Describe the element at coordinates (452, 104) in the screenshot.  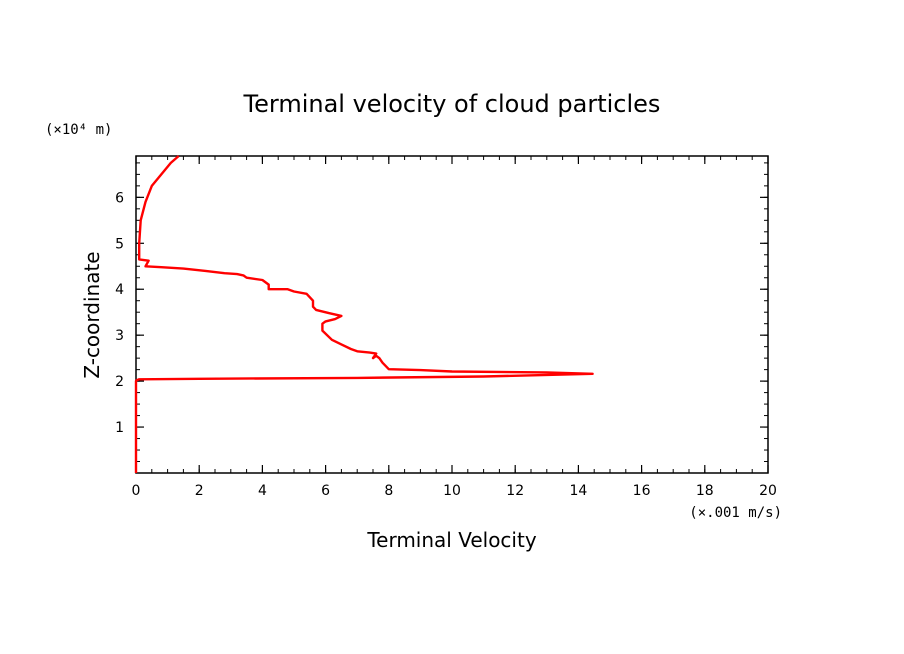
I see `chart-title: Terminal velocity of cloud particles` at that location.